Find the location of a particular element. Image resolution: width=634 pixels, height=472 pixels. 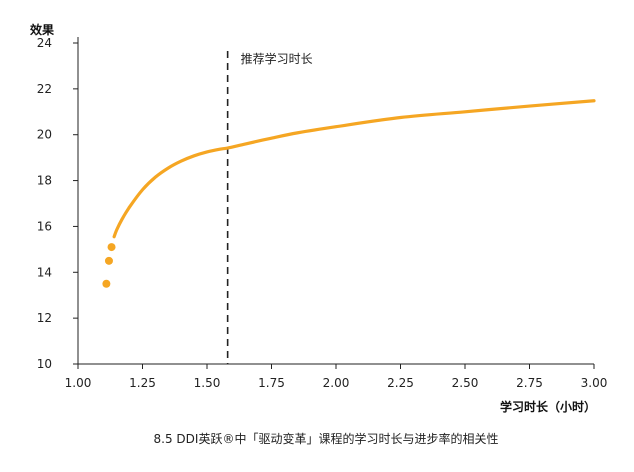

y-tick-label: 16 is located at coordinates (44, 226).